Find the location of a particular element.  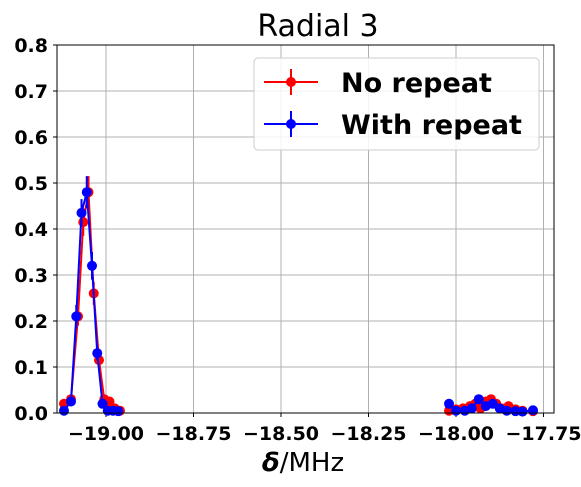

y-tick-label: 0.1 is located at coordinates (31, 368).